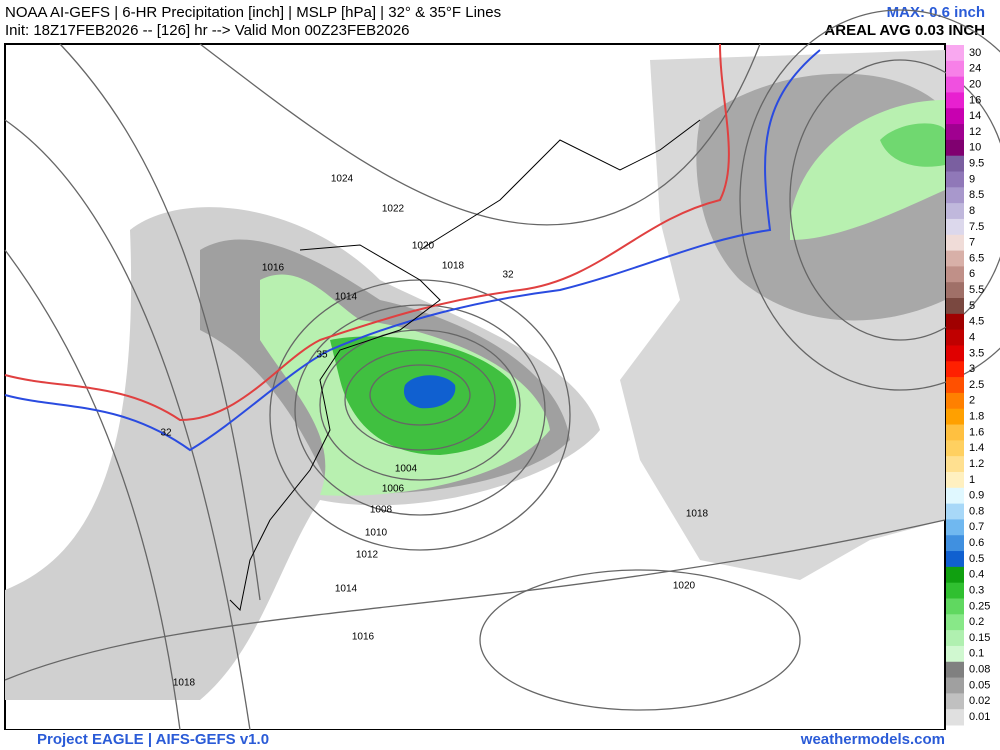 The image size is (1000, 750). Describe the element at coordinates (346, 589) in the screenshot. I see `isobar-label: 1014` at that location.